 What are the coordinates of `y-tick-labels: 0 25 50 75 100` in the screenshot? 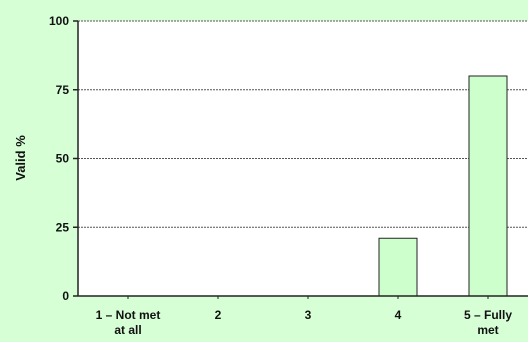 It's located at (59, 158).